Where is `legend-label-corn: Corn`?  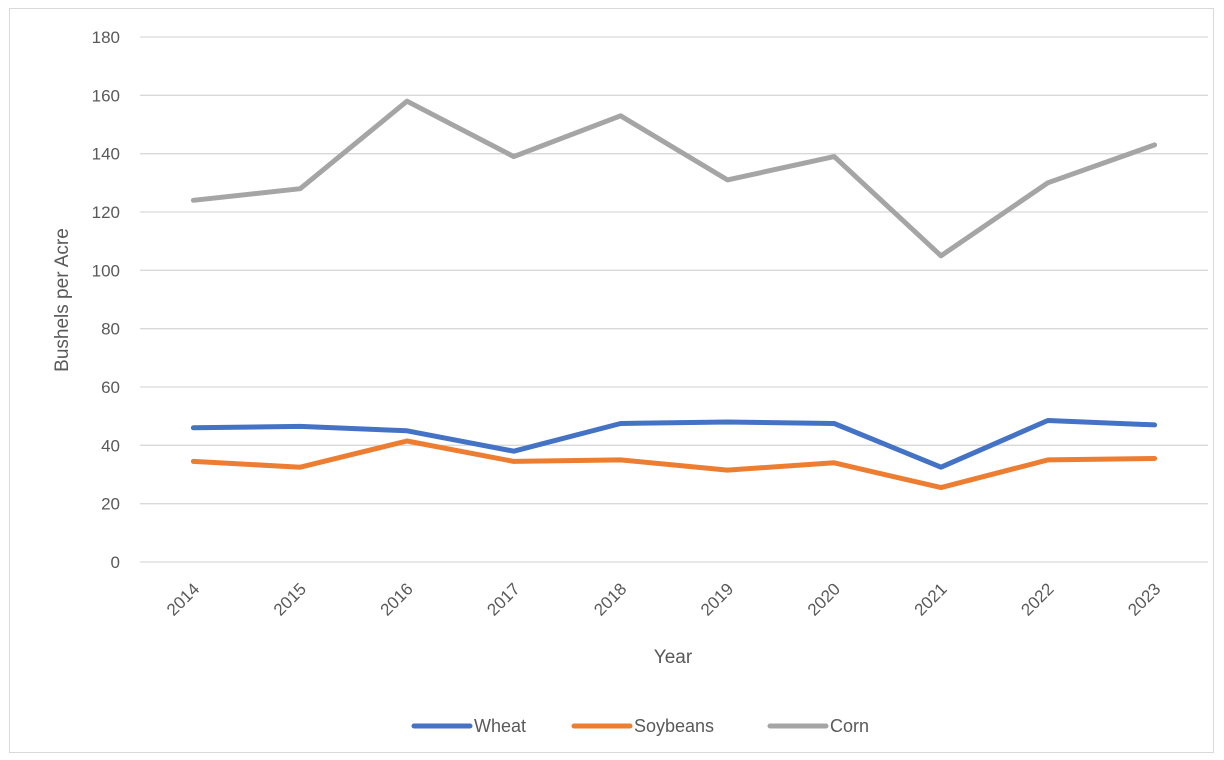 legend-label-corn: Corn is located at coordinates (849, 726).